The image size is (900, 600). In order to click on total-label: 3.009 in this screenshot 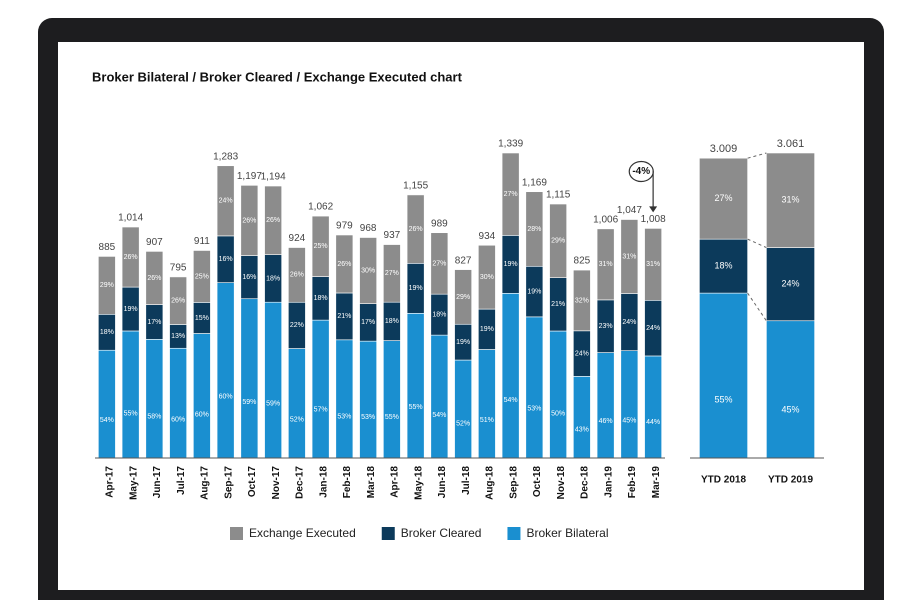, I will do `click(724, 149)`.